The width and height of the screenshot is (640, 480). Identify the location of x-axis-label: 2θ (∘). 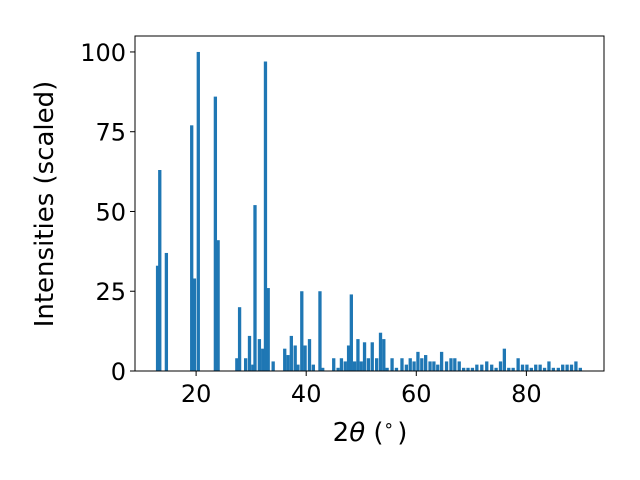
(370, 432).